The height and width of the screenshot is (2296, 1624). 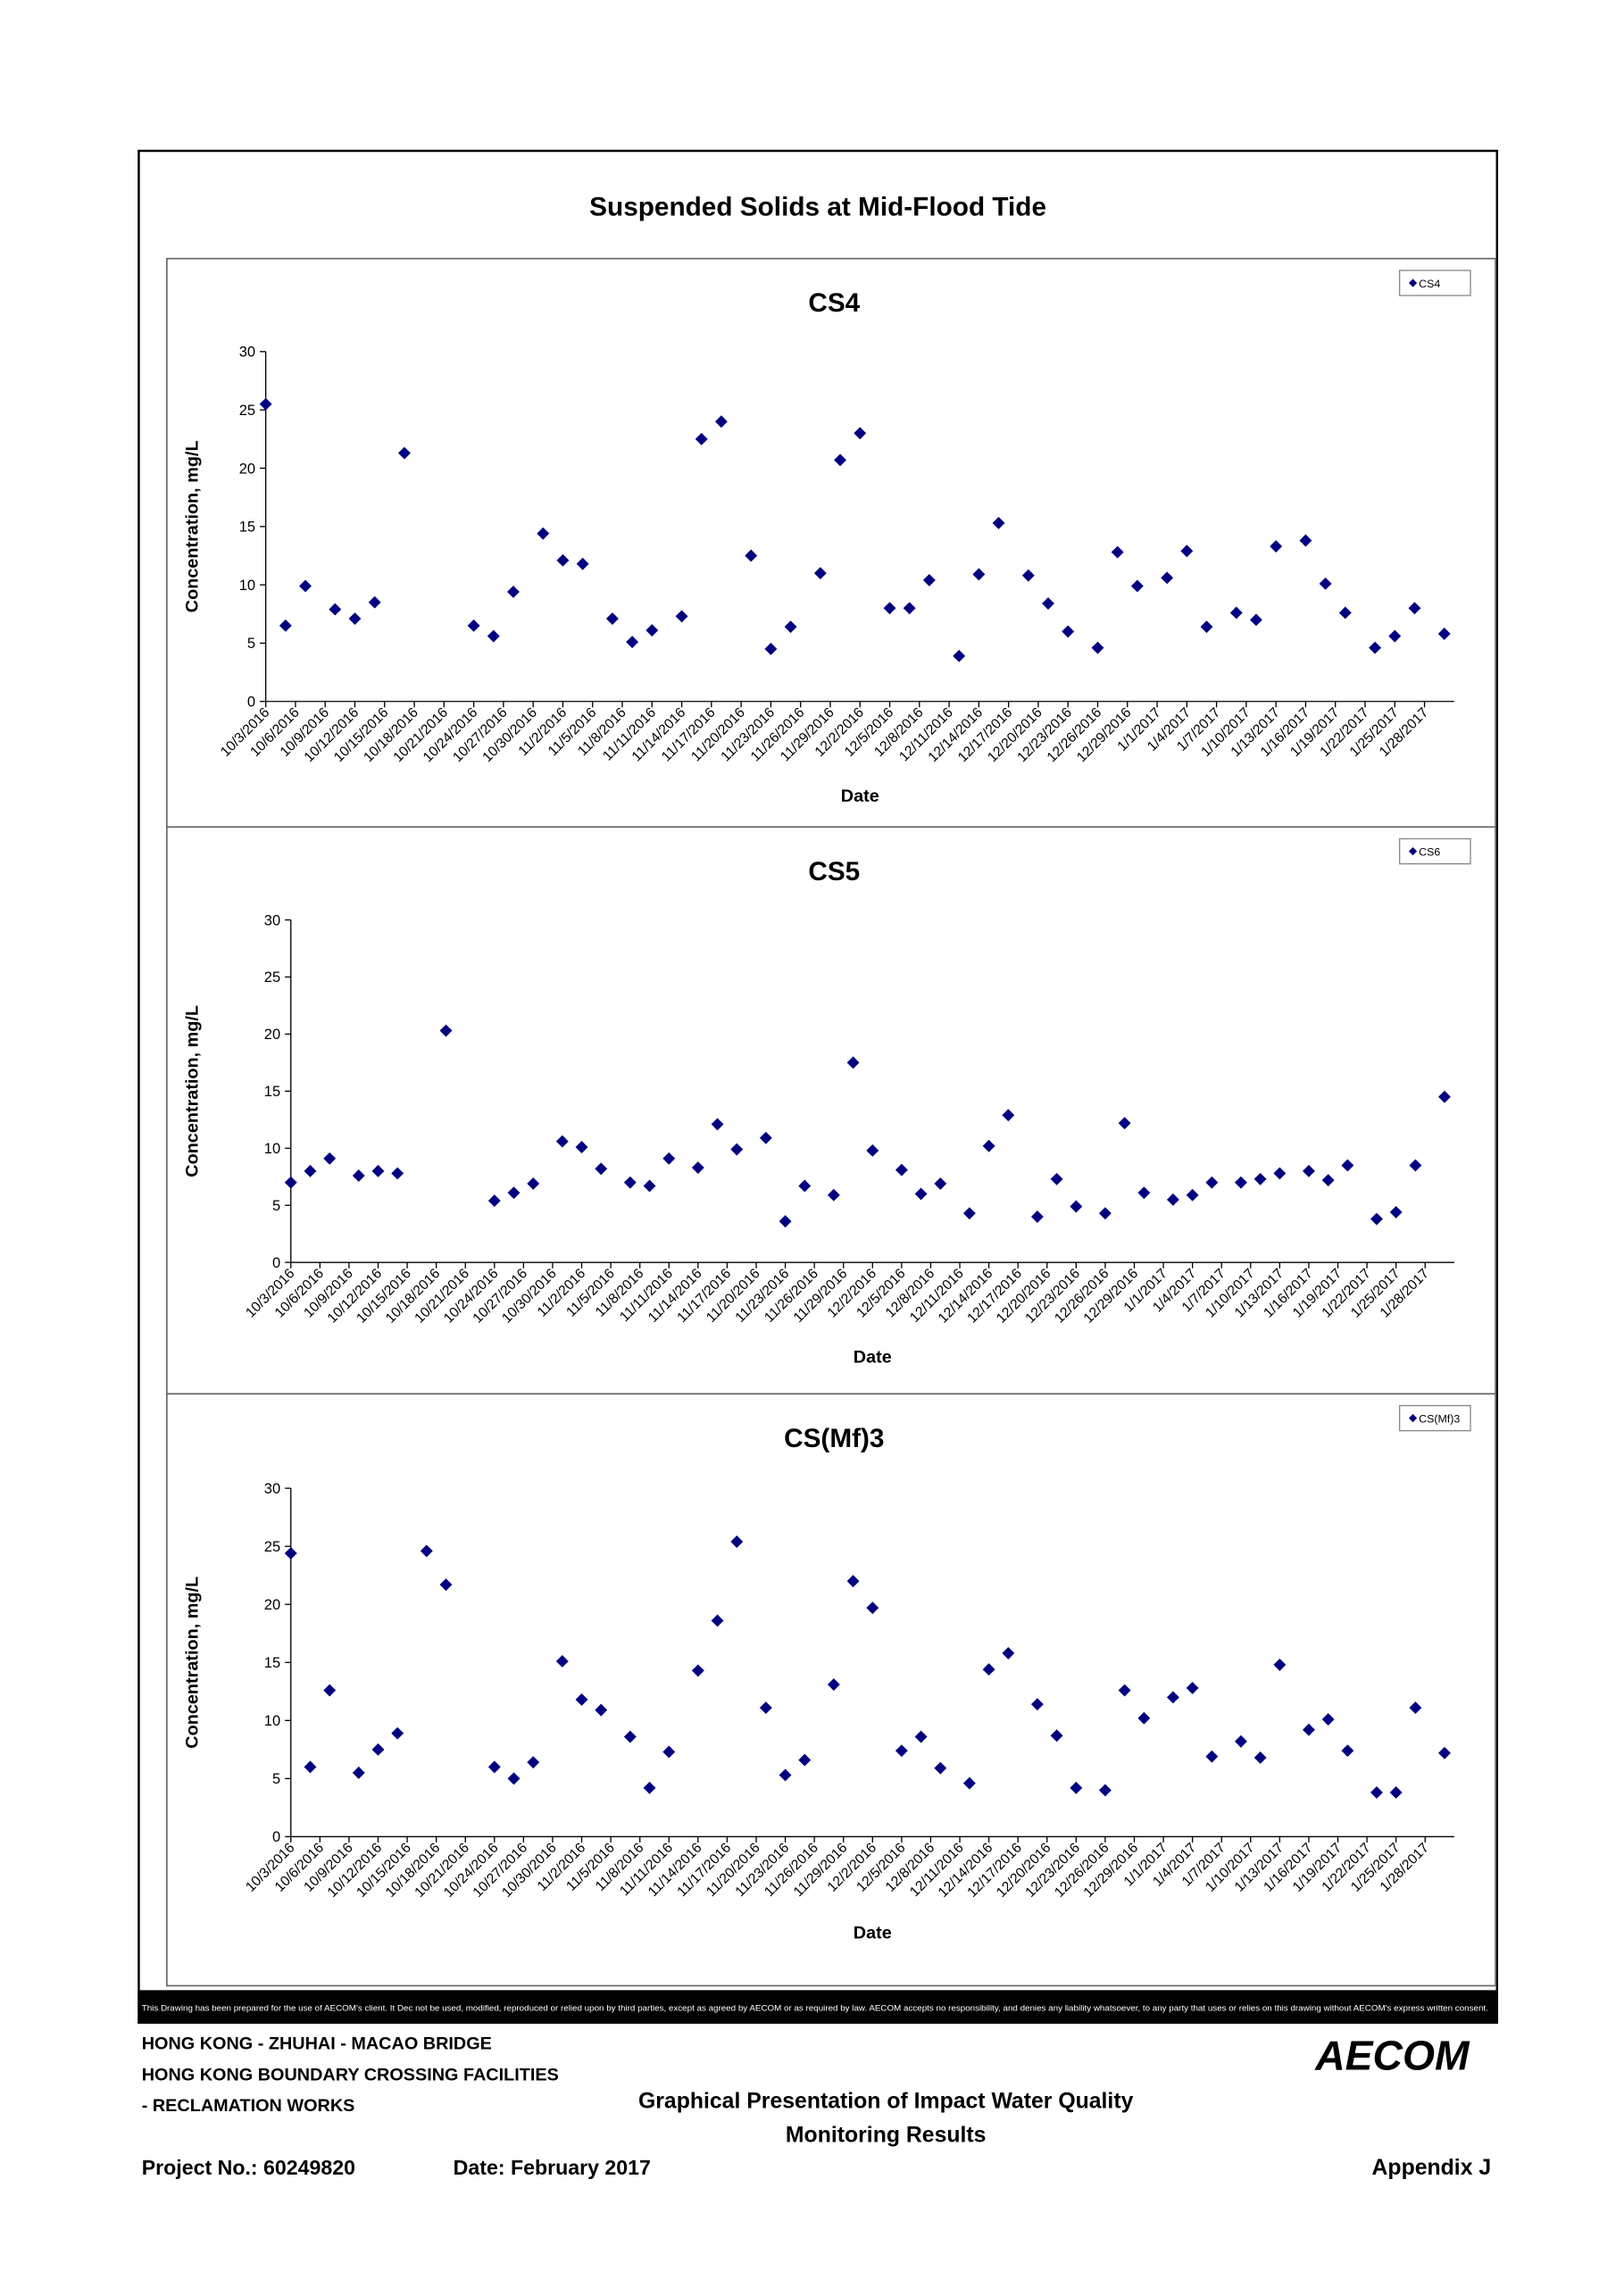 I want to click on project-line: HONG KONG - ZHUHAI - MACAO BRIDGE, so click(x=317, y=2044).